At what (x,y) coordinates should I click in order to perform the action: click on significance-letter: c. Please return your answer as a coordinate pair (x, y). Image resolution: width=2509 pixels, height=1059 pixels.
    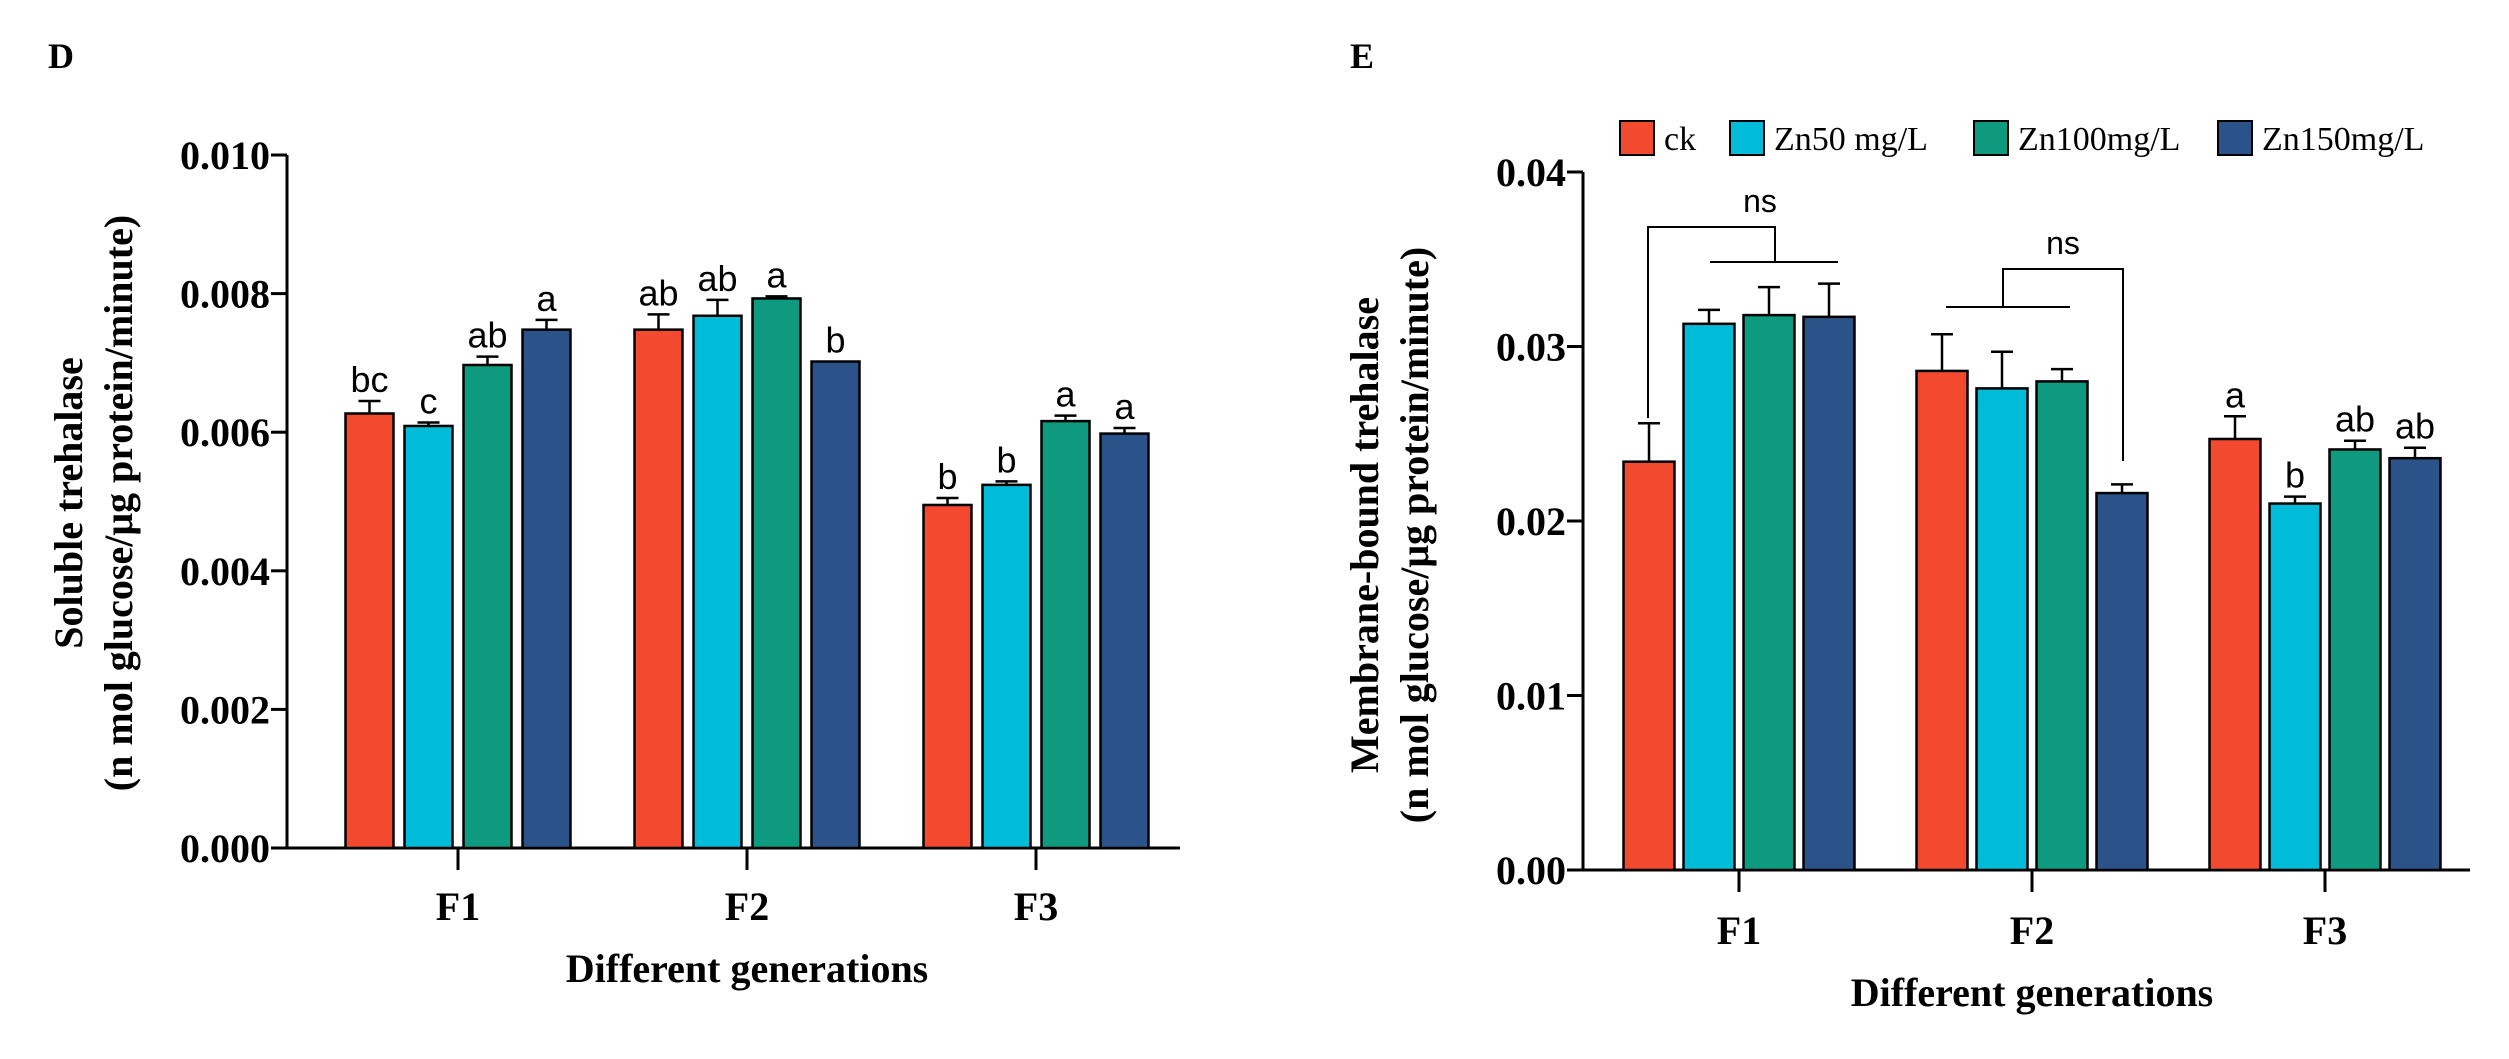
    Looking at the image, I should click on (429, 400).